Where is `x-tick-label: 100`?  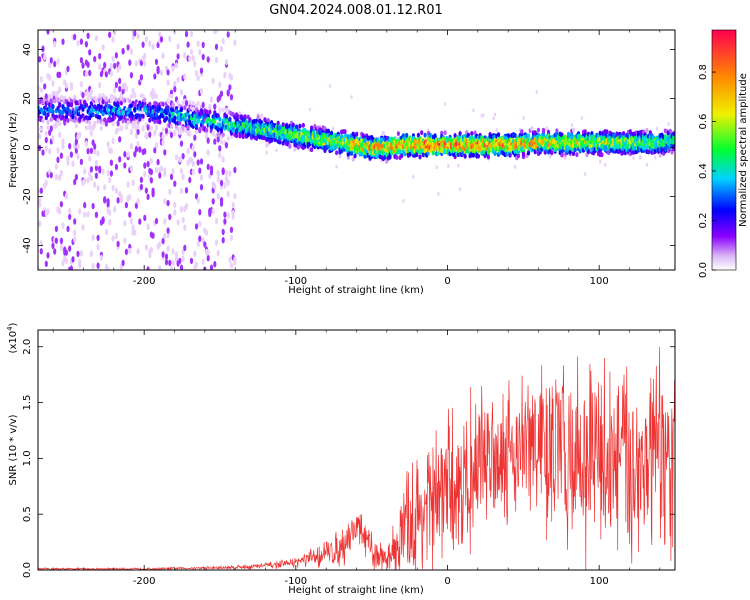
x-tick-label: 100 is located at coordinates (599, 281).